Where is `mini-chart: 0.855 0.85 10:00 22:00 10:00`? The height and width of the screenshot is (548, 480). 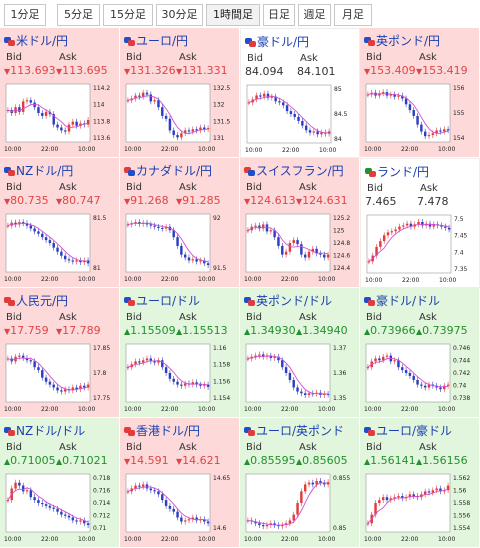
mini-chart: 0.855 0.85 10:00 22:00 10:00 is located at coordinates (300, 507).